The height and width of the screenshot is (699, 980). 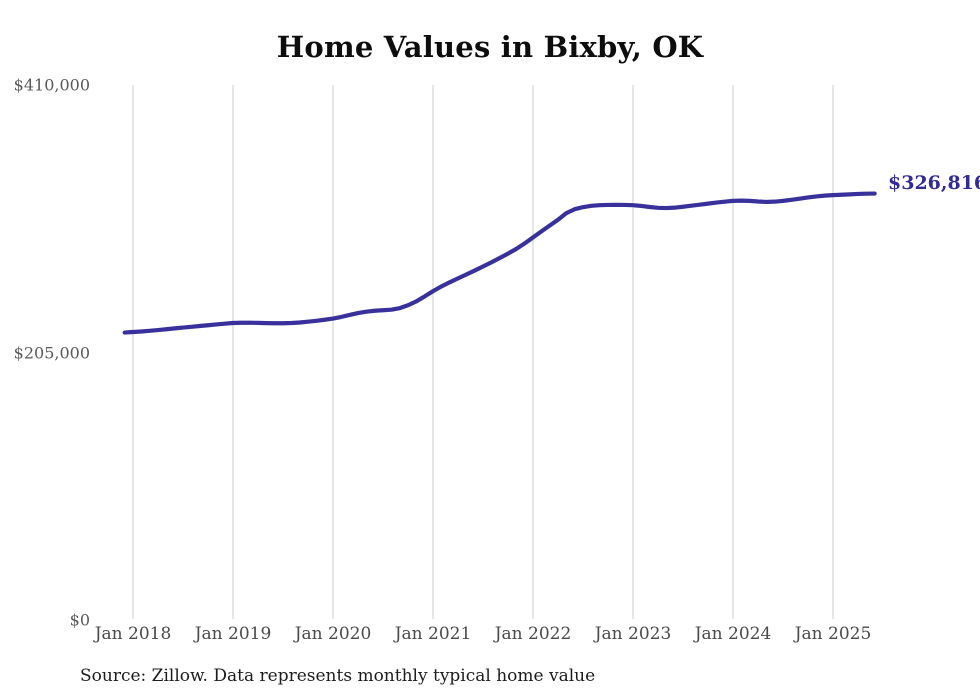 What do you see at coordinates (79, 620) in the screenshot?
I see `y-tick-label-0: $0` at bounding box center [79, 620].